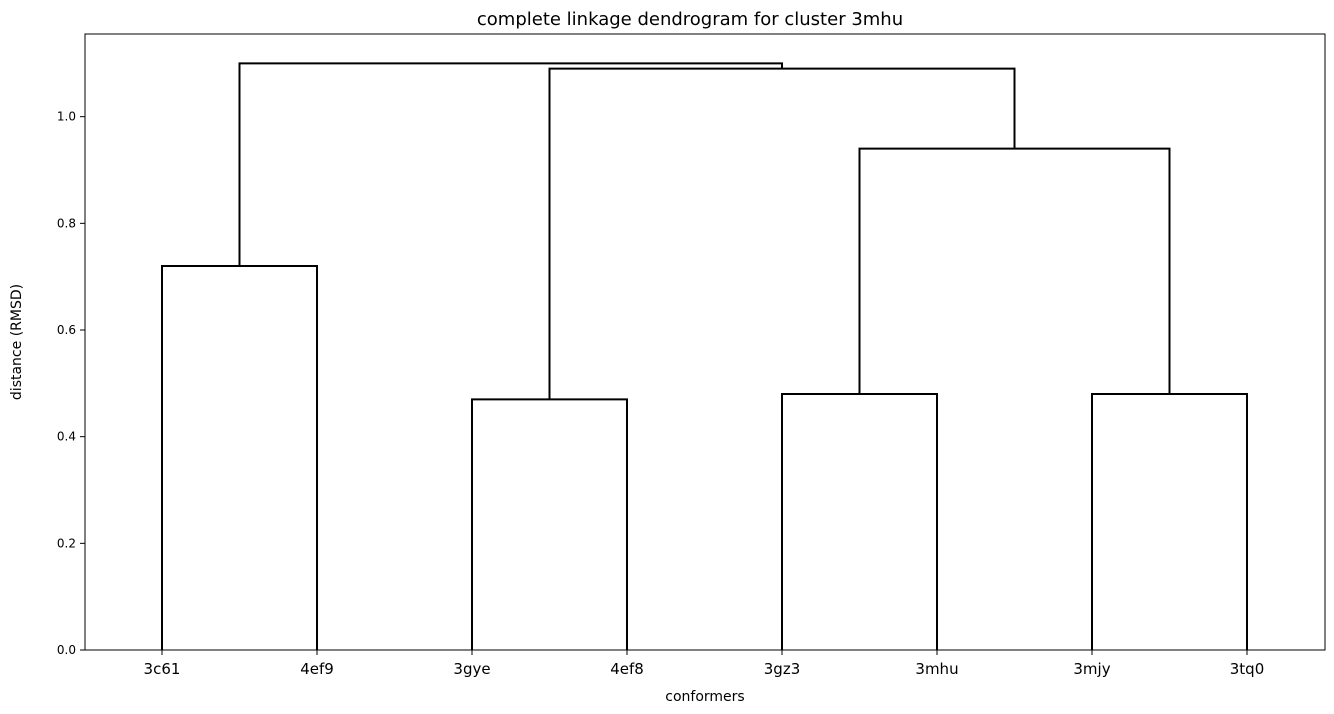 The image size is (1334, 714). Describe the element at coordinates (66, 437) in the screenshot. I see `y-tick-label: 0.4` at that location.